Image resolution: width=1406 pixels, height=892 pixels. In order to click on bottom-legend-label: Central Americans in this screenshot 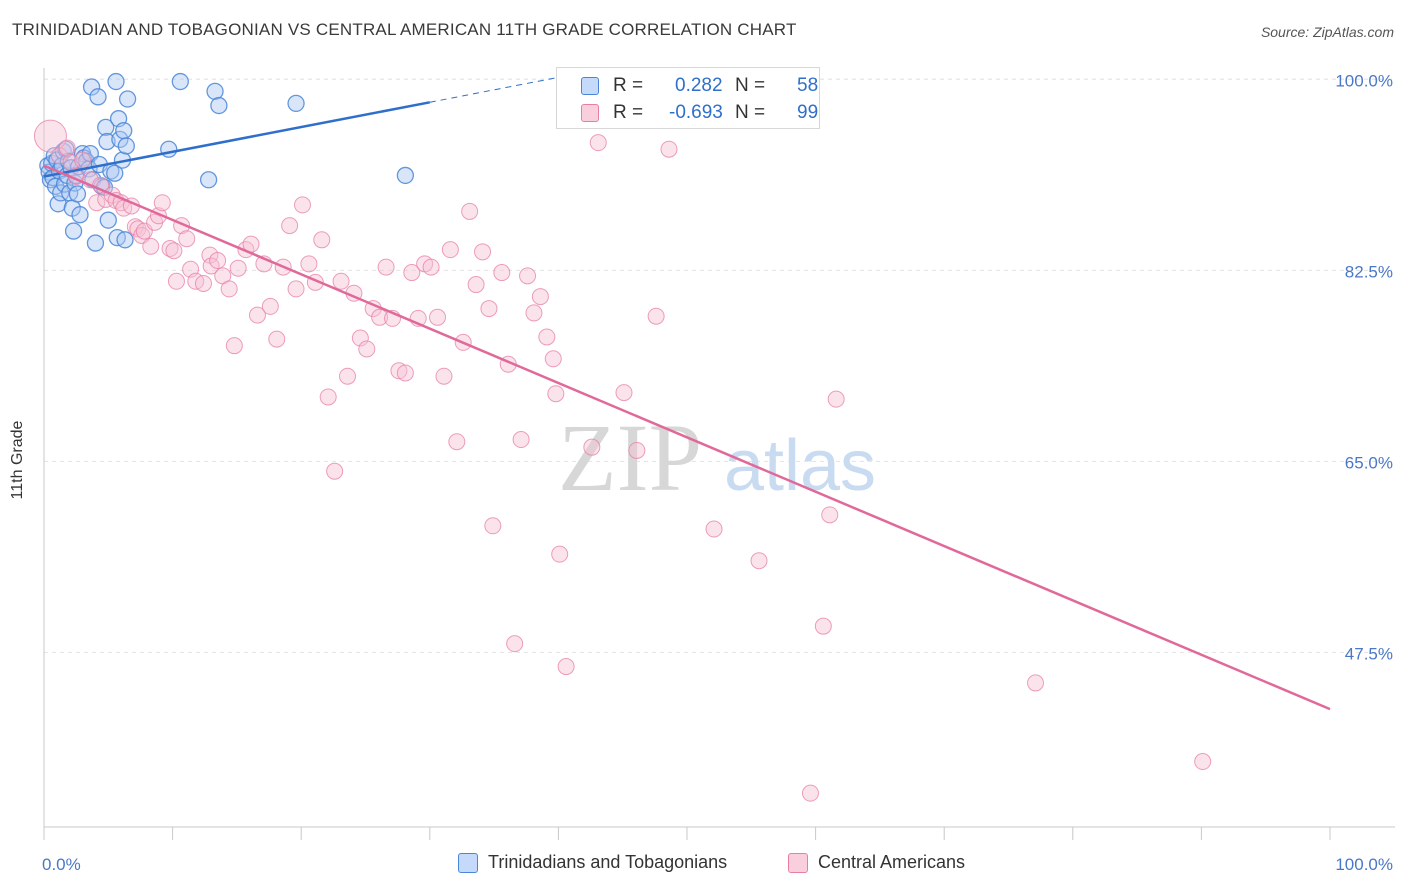, I will do `click(892, 862)`.